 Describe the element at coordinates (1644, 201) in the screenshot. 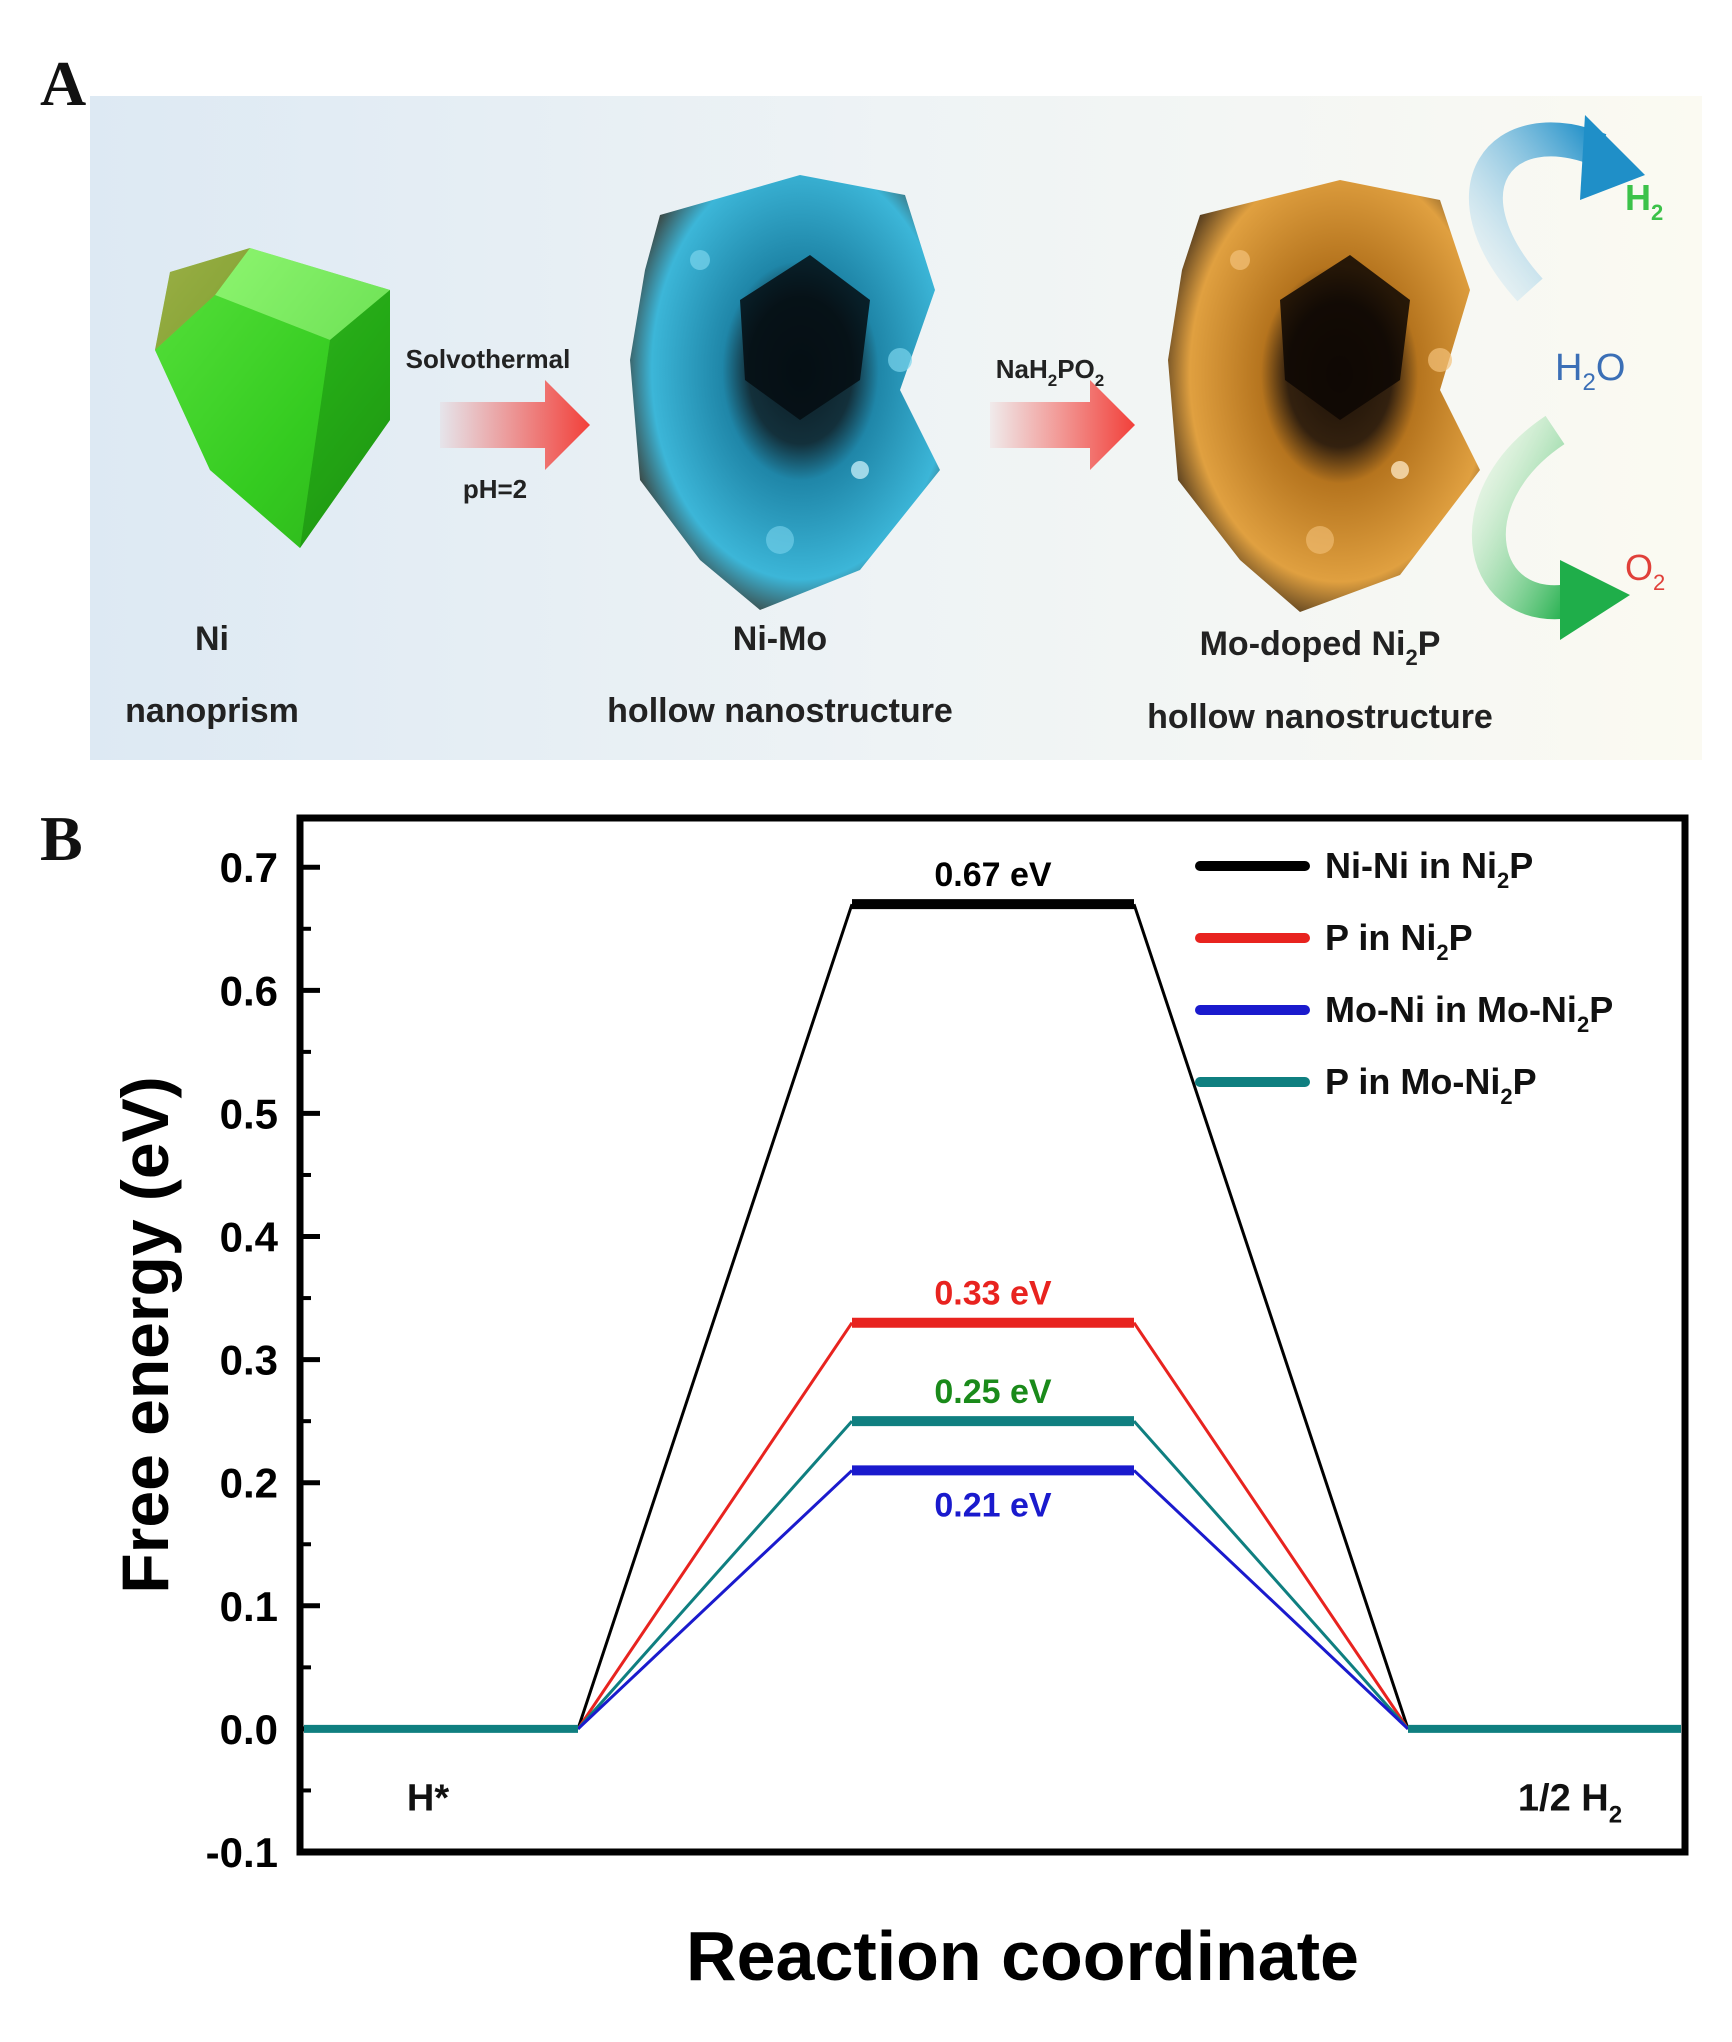

I see `h2-label: H2` at that location.